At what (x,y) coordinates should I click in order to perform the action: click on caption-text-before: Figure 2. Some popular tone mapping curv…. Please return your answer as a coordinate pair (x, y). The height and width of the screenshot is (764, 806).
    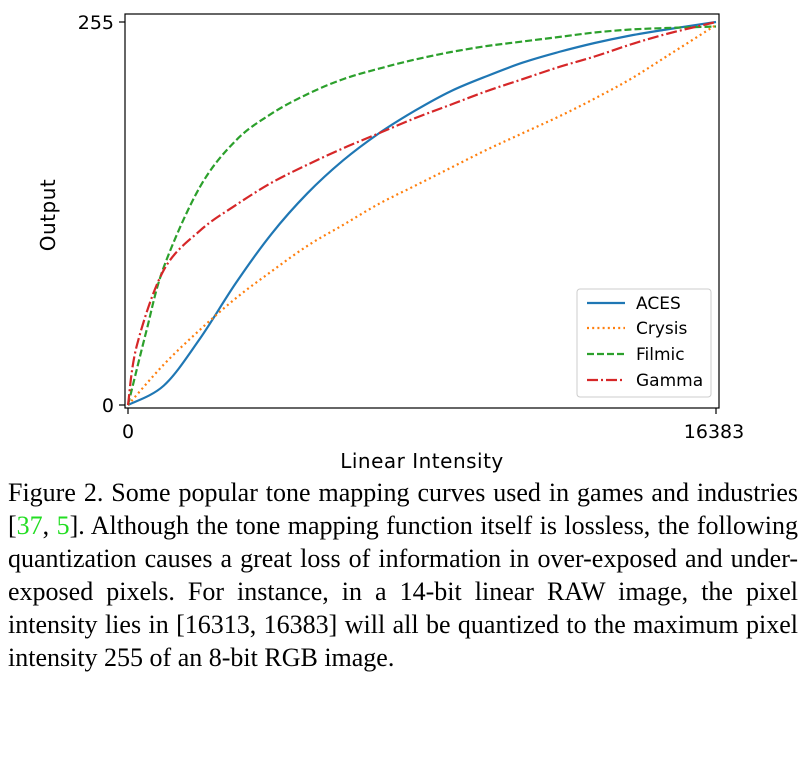
    Looking at the image, I should click on (403, 509).